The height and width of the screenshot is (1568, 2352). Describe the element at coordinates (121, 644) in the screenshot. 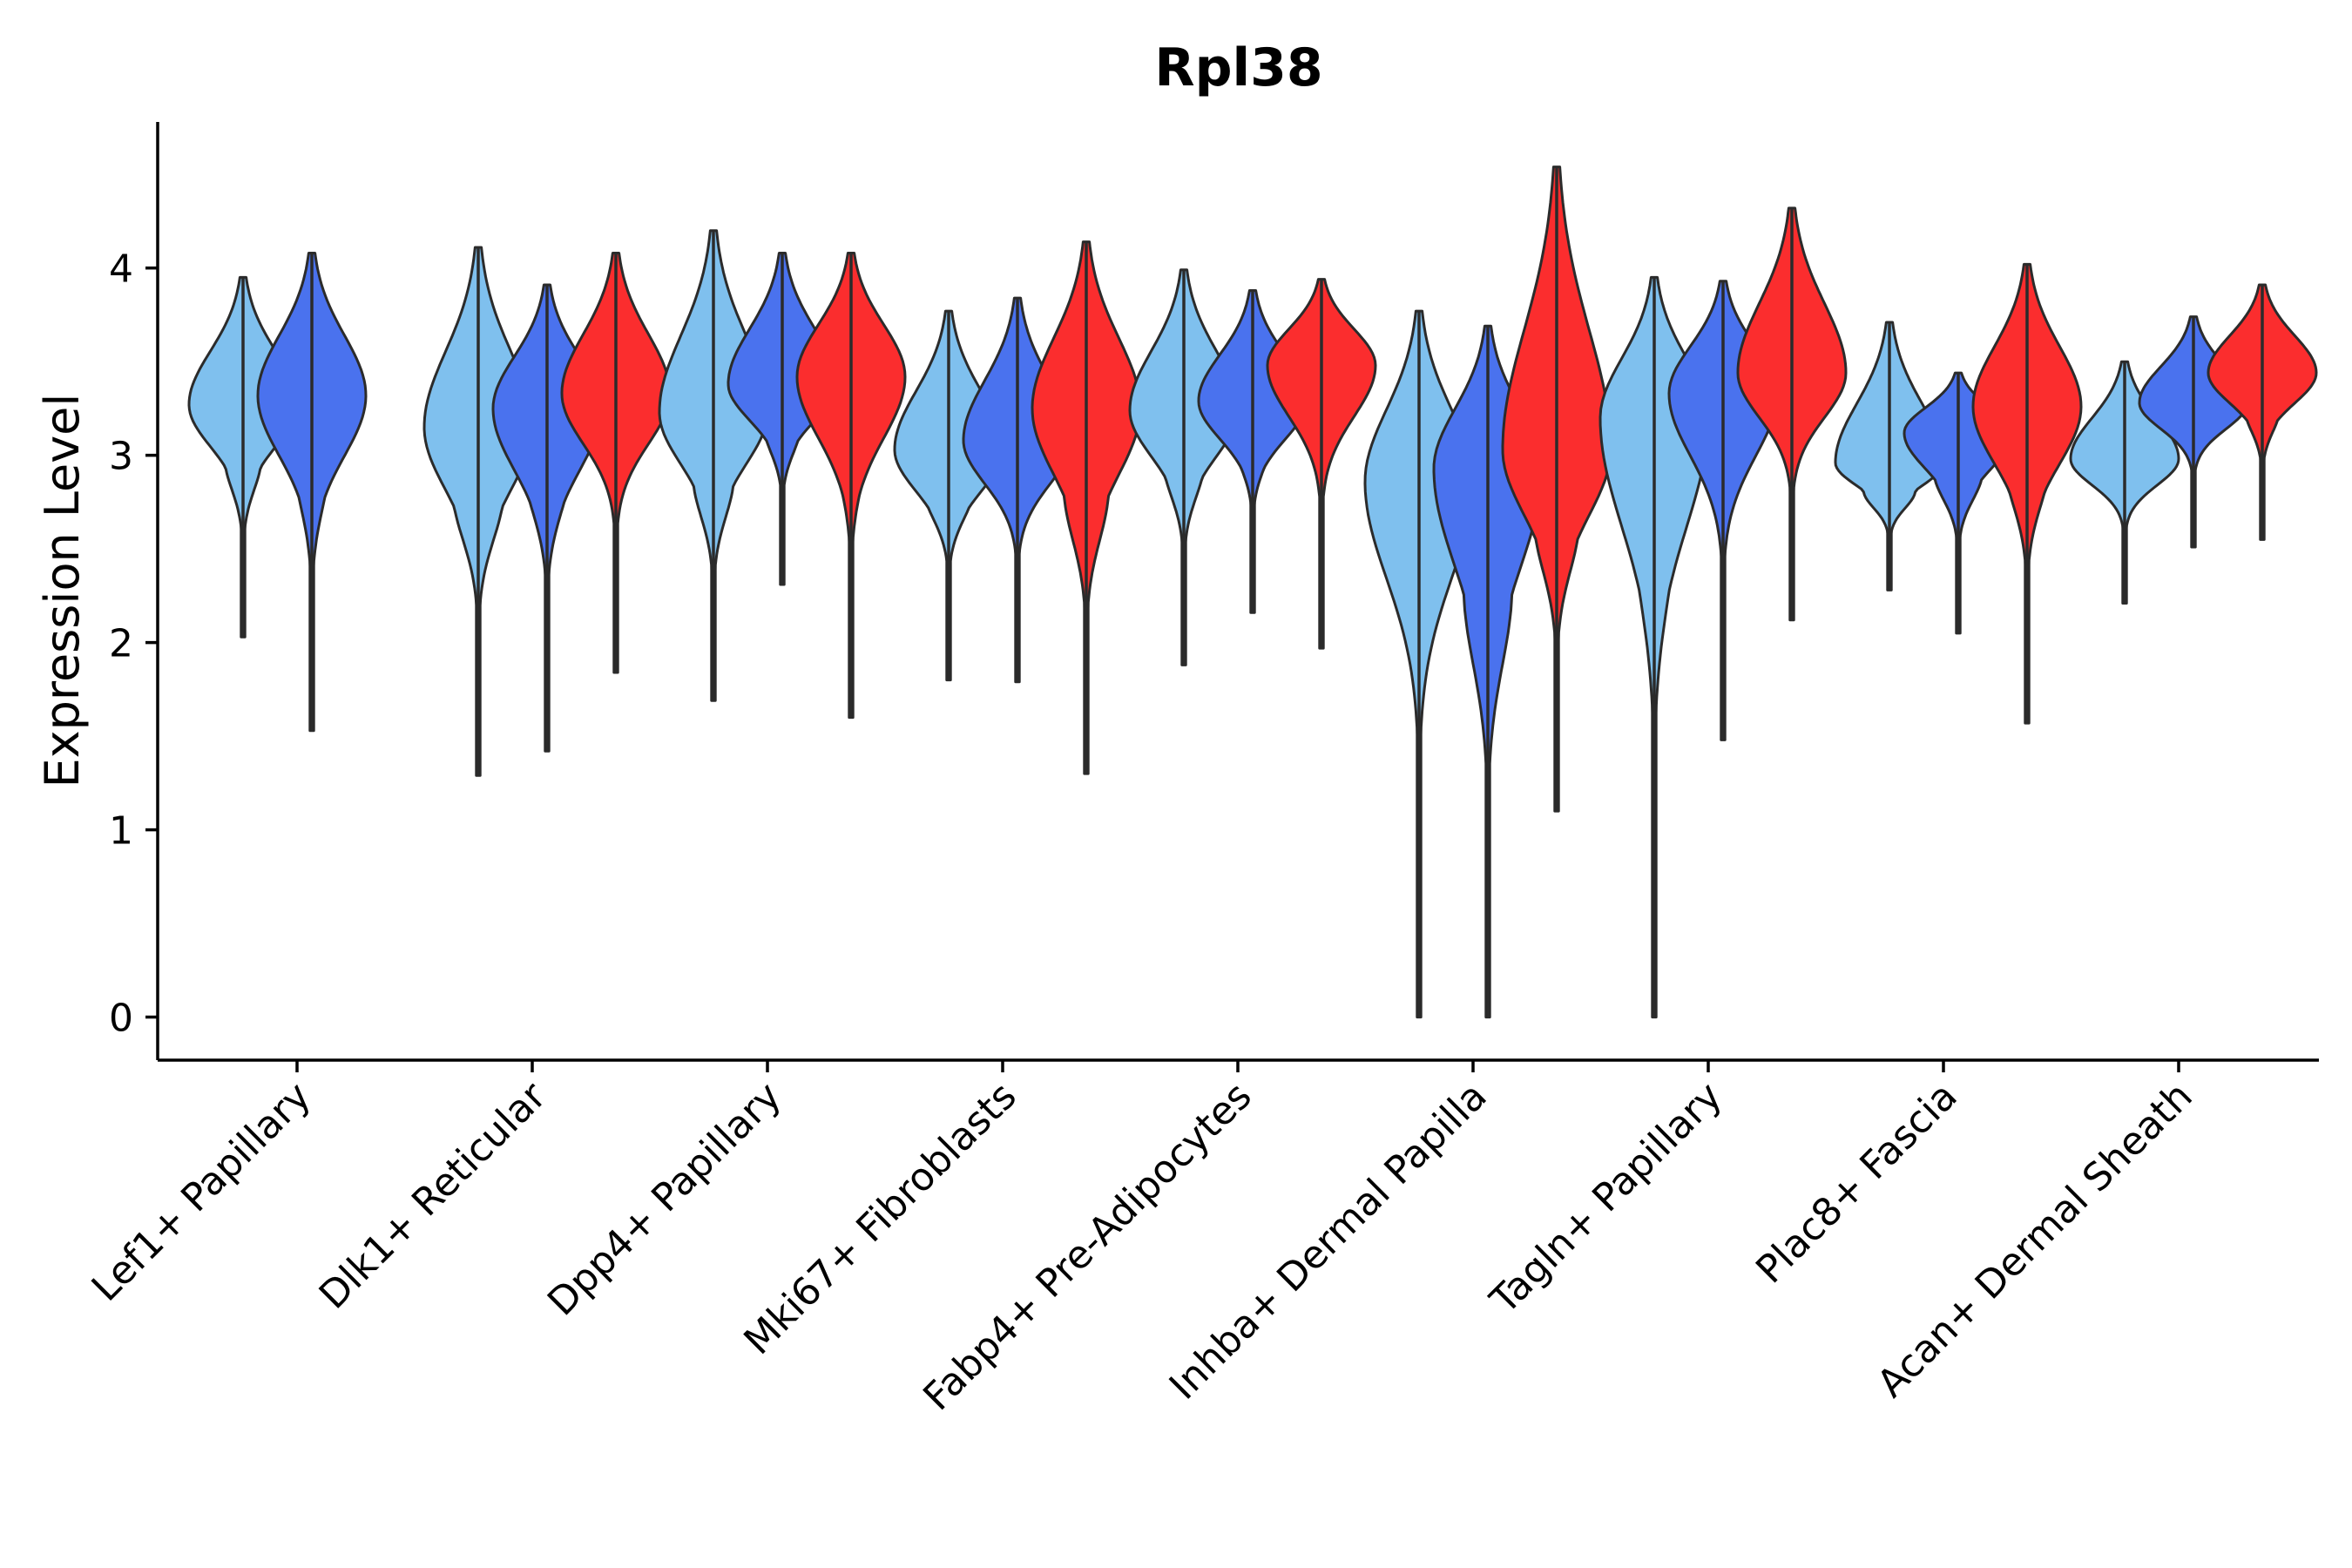

I see `y-tick-label: 2` at that location.